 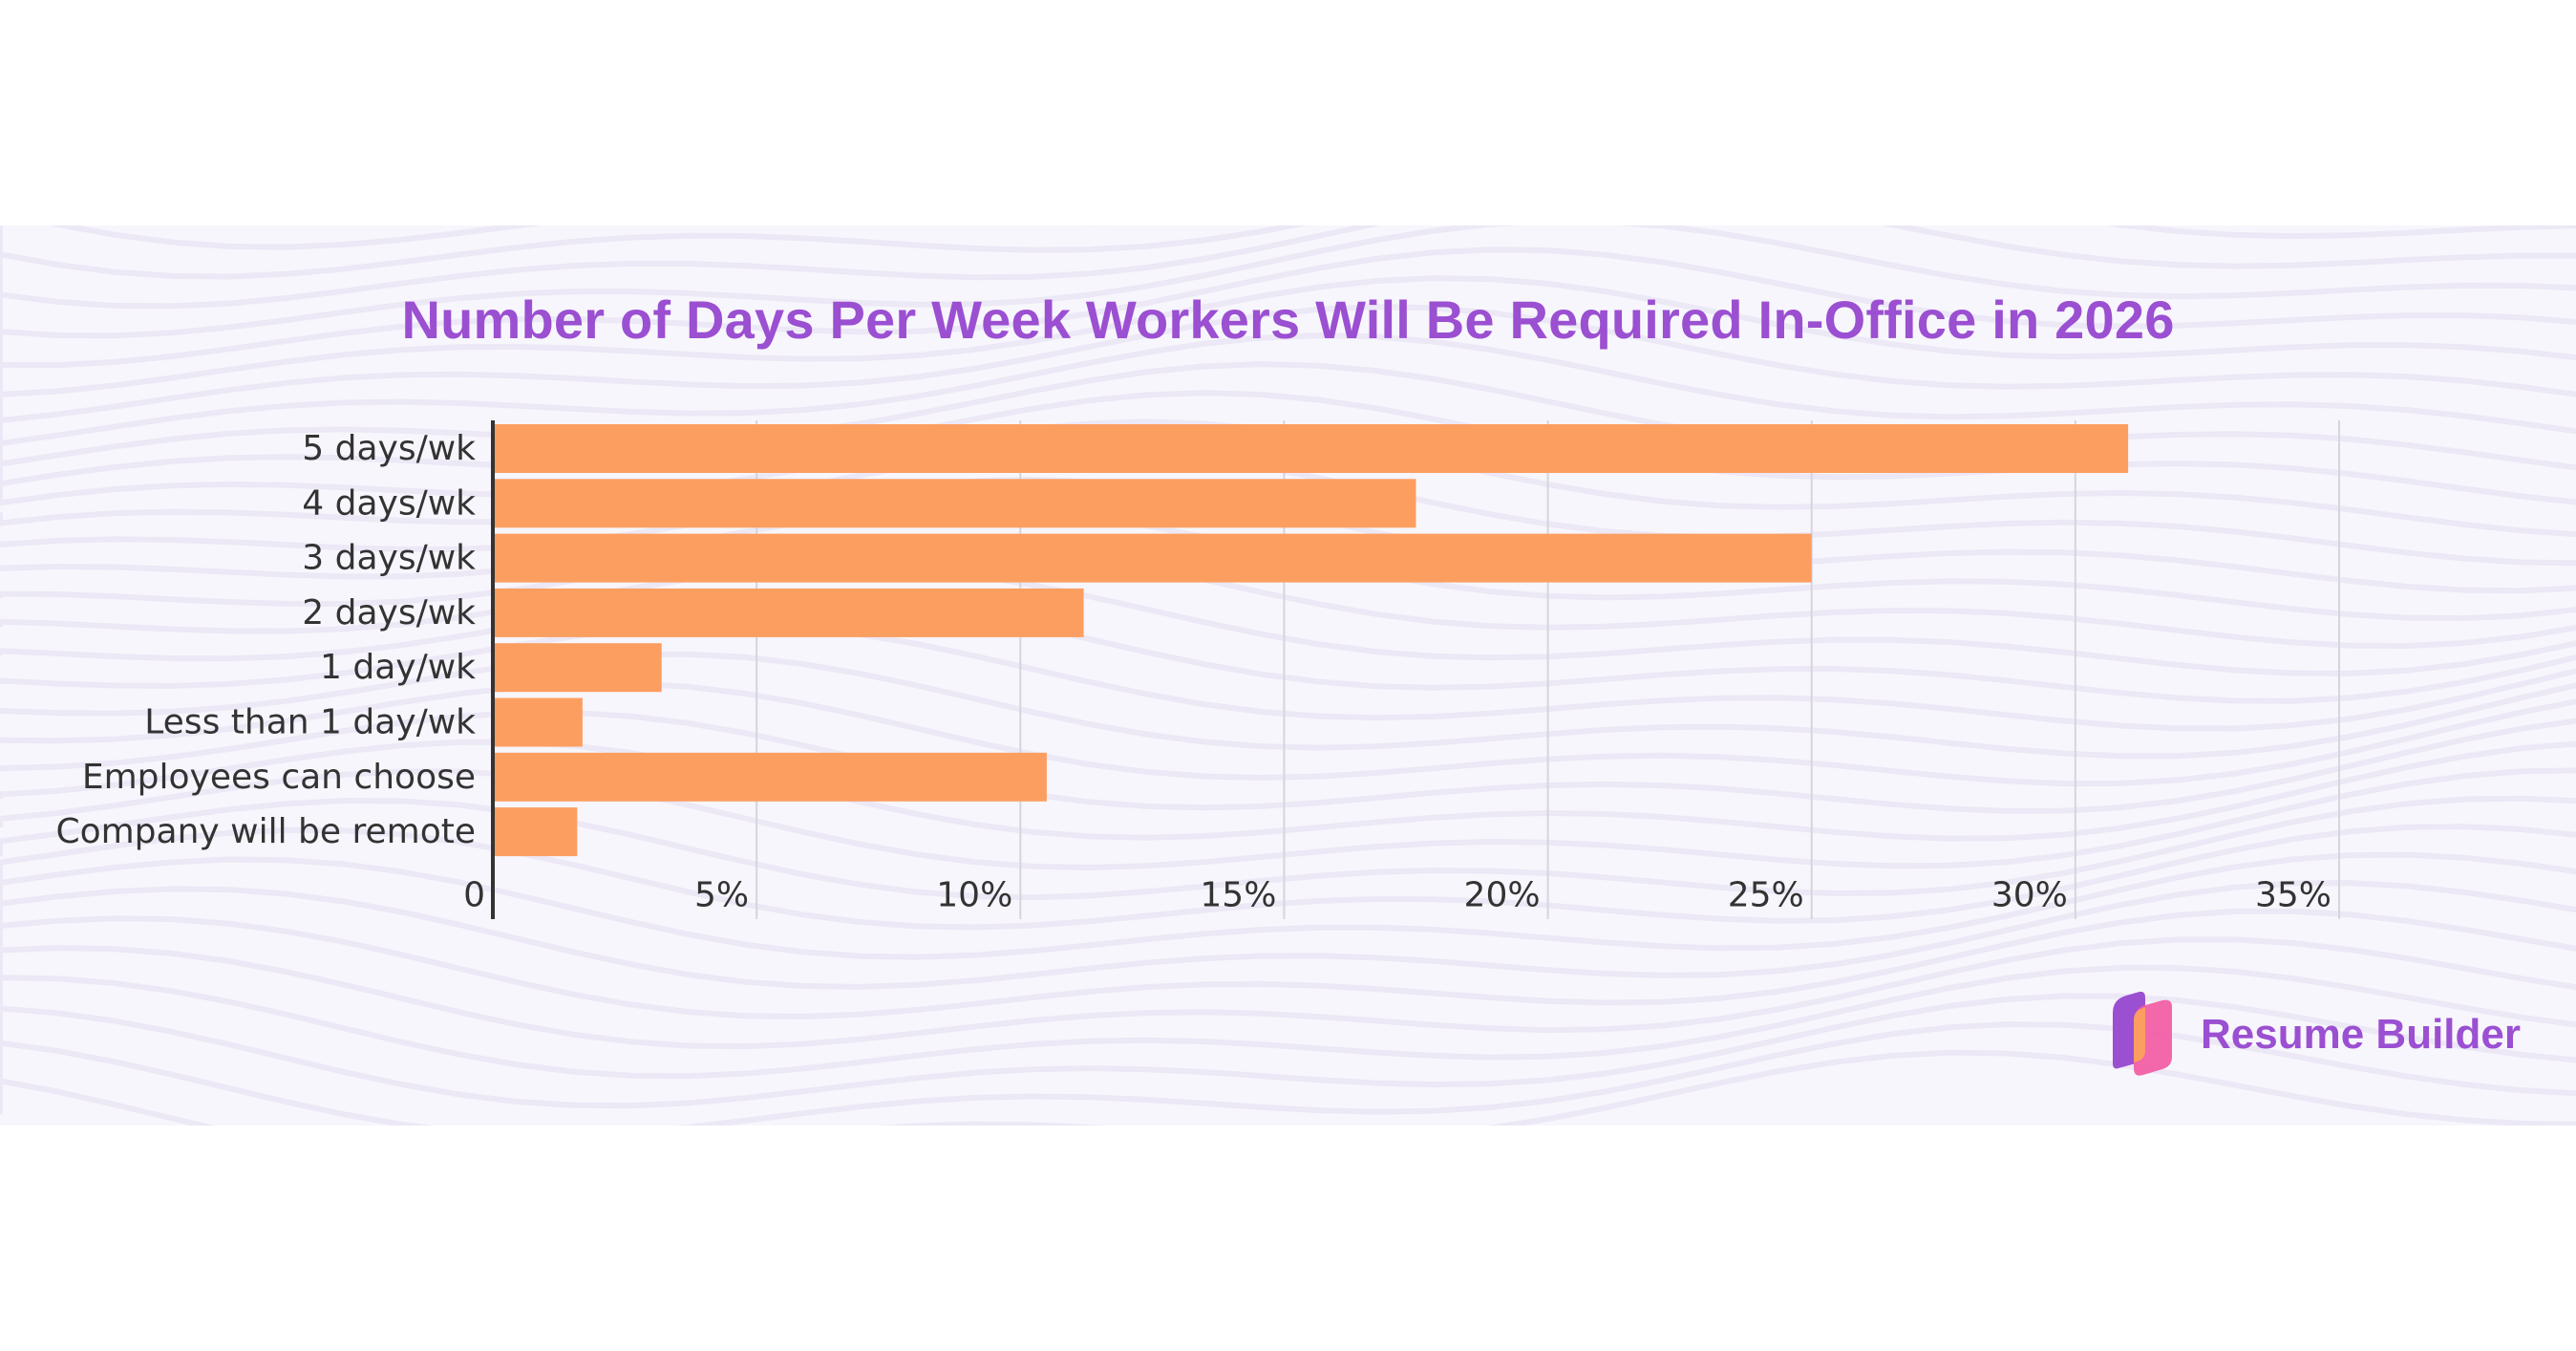 I want to click on category-label: Company will be remote, so click(x=265, y=831).